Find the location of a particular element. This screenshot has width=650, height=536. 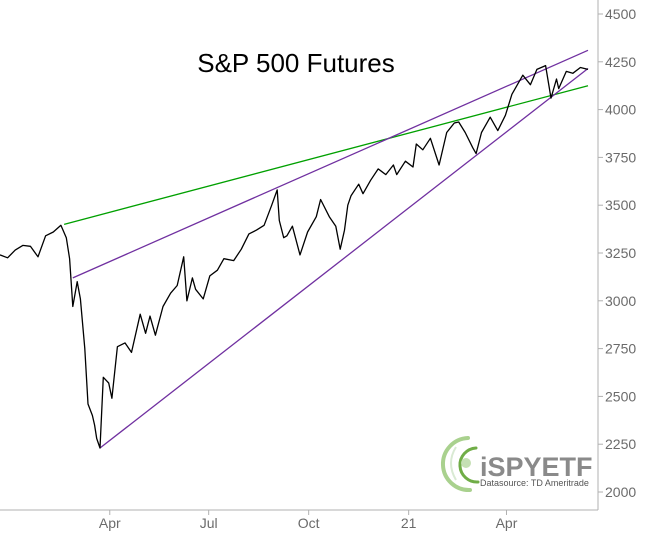

y-tick-label: 2250 is located at coordinates (620, 444).